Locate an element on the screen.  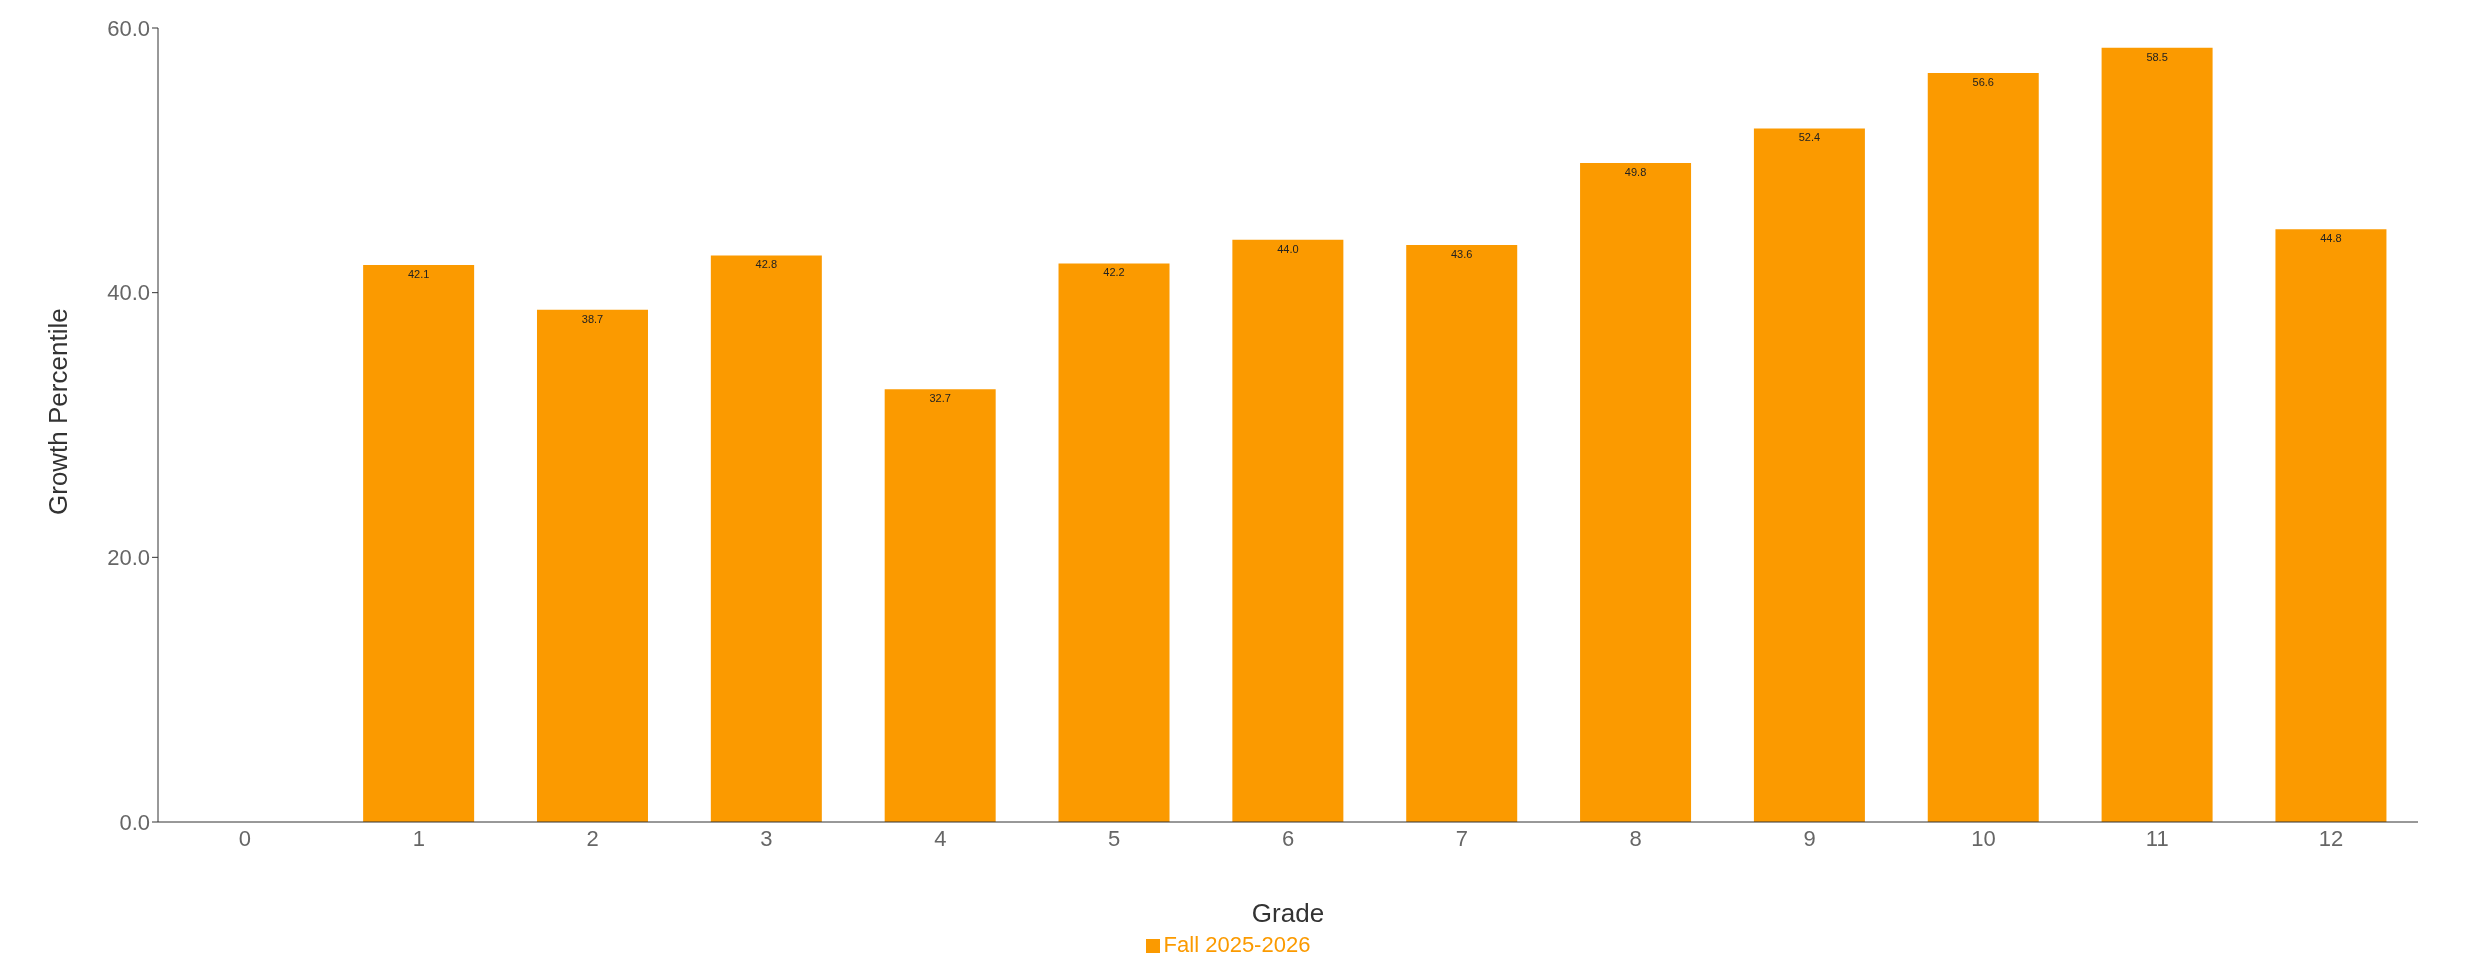
data-label: 43.6 is located at coordinates (1462, 253).